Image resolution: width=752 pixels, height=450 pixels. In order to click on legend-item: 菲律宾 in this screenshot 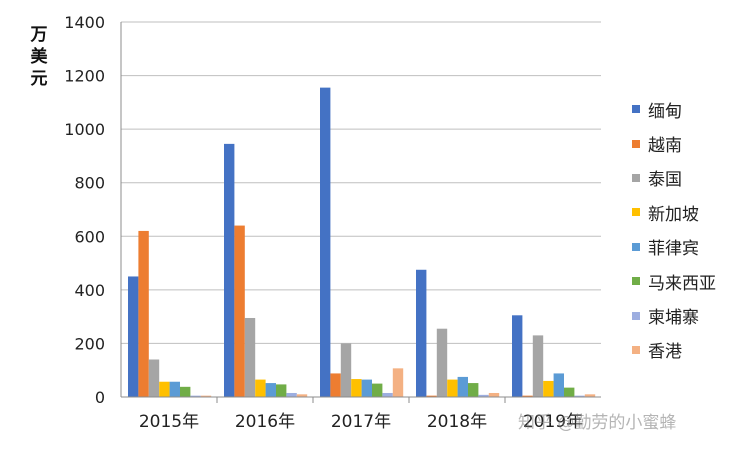, I will do `click(674, 247)`.